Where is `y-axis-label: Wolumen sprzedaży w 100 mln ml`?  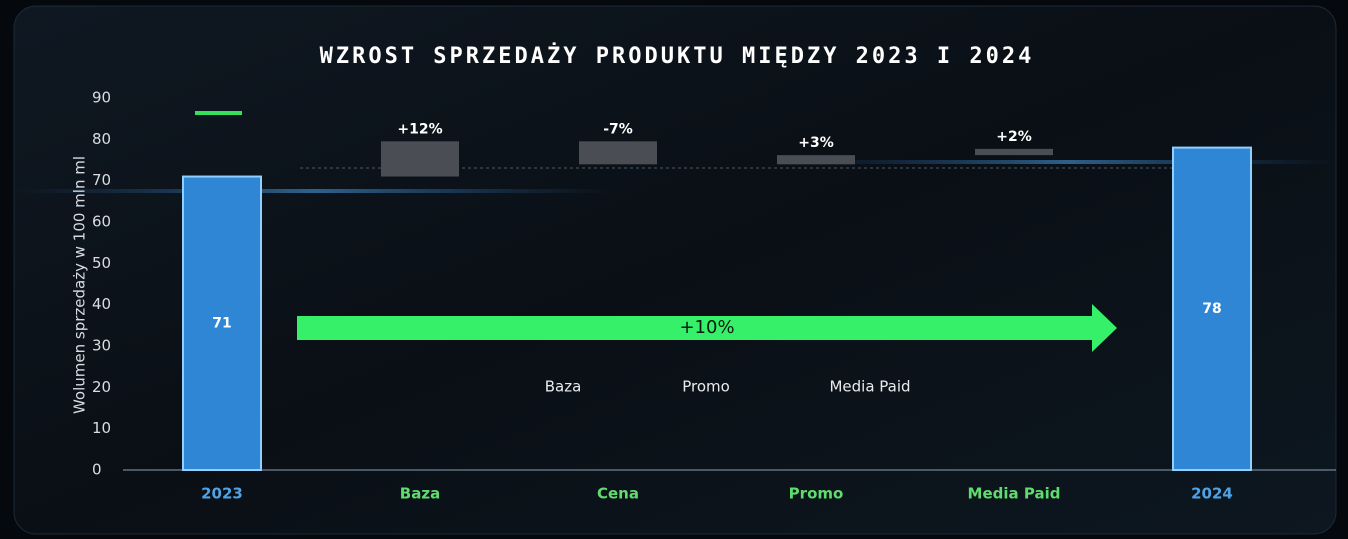
y-axis-label: Wolumen sprzedaży w 100 mln ml is located at coordinates (80, 285).